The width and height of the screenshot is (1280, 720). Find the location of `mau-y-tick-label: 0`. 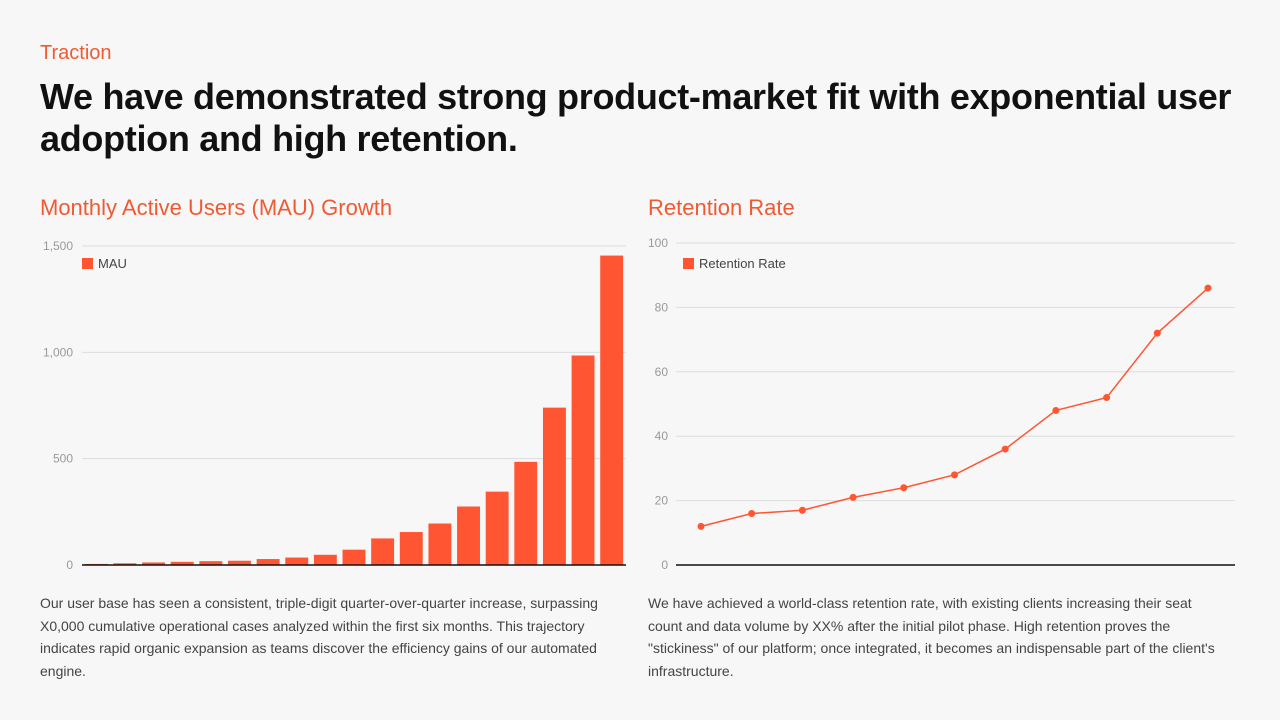

mau-y-tick-label: 0 is located at coordinates (69, 565).